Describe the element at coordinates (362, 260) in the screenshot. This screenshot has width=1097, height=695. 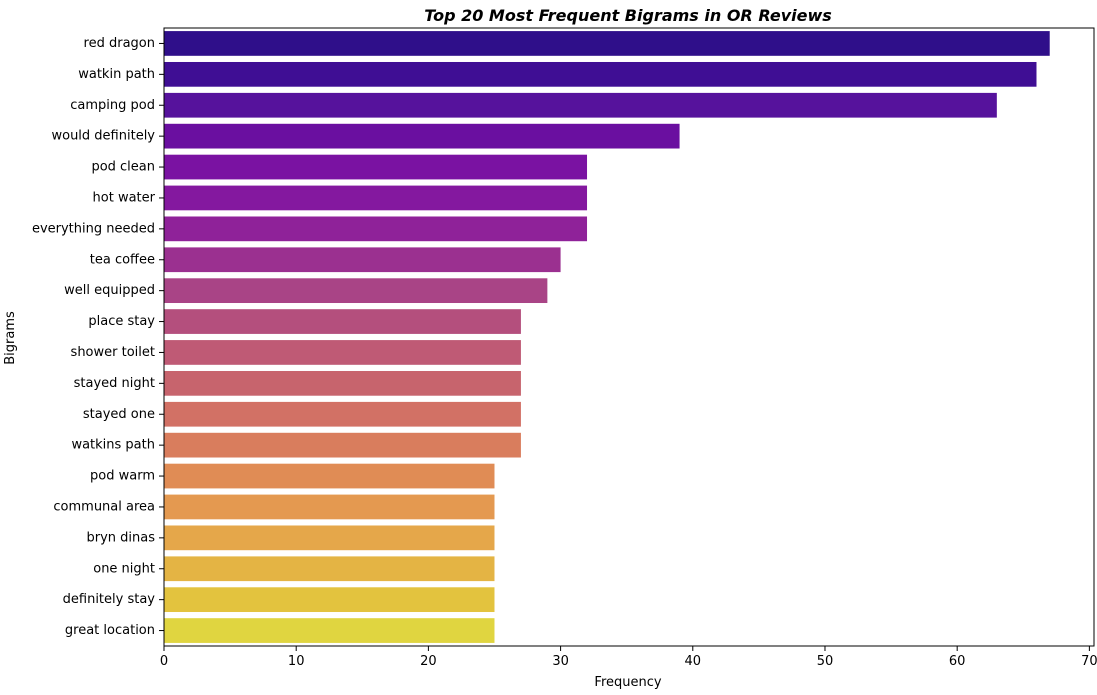
I see `bar-tea-coffee` at that location.